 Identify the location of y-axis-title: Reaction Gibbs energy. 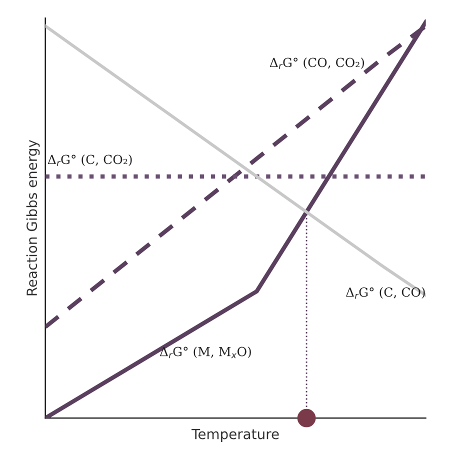
(33, 218).